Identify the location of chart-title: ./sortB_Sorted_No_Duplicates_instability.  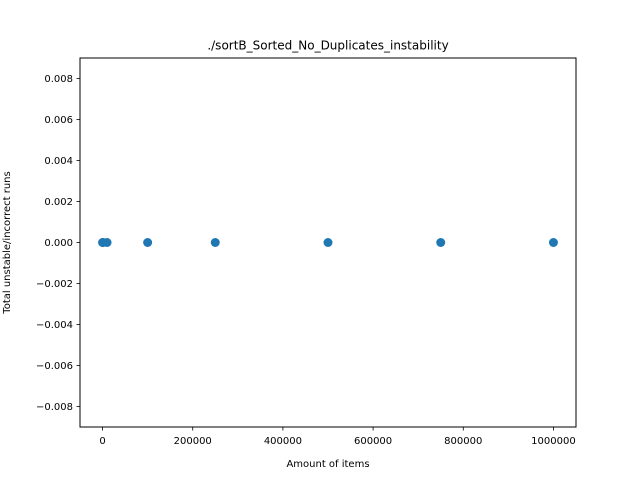
(327, 46).